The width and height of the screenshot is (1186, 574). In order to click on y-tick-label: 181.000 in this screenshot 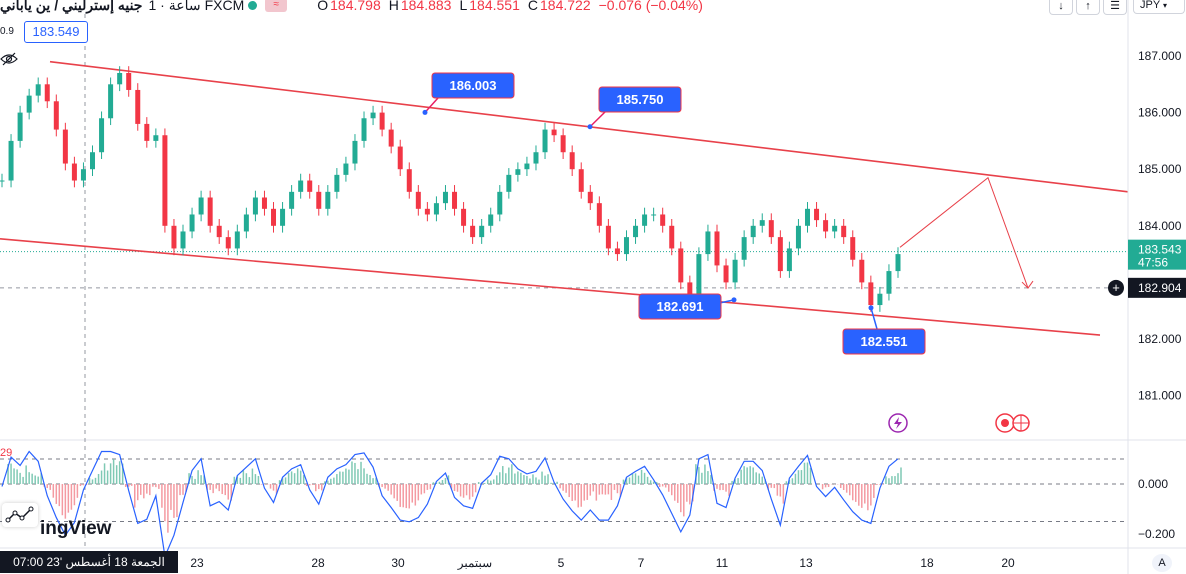, I will do `click(1160, 396)`.